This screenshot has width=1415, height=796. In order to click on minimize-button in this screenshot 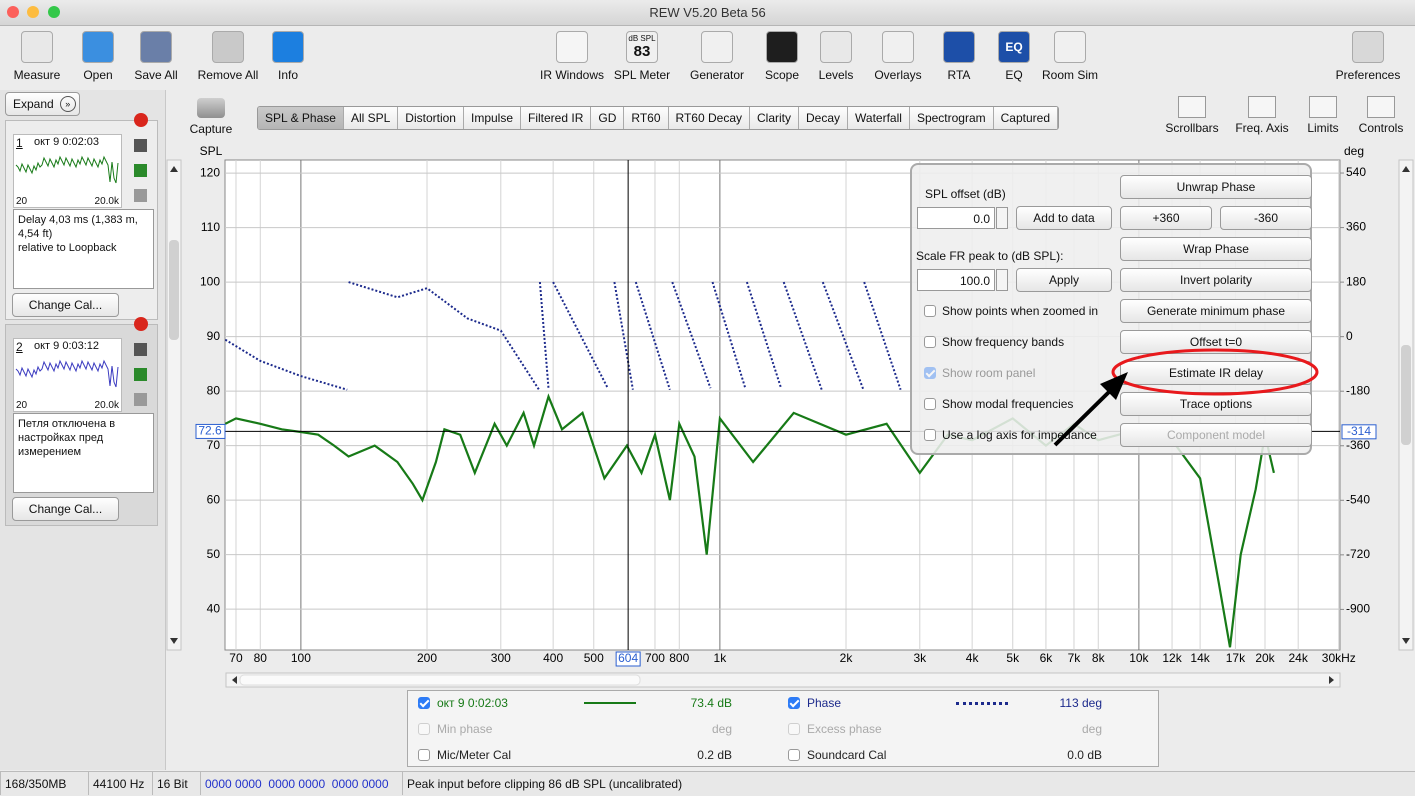, I will do `click(33, 12)`.